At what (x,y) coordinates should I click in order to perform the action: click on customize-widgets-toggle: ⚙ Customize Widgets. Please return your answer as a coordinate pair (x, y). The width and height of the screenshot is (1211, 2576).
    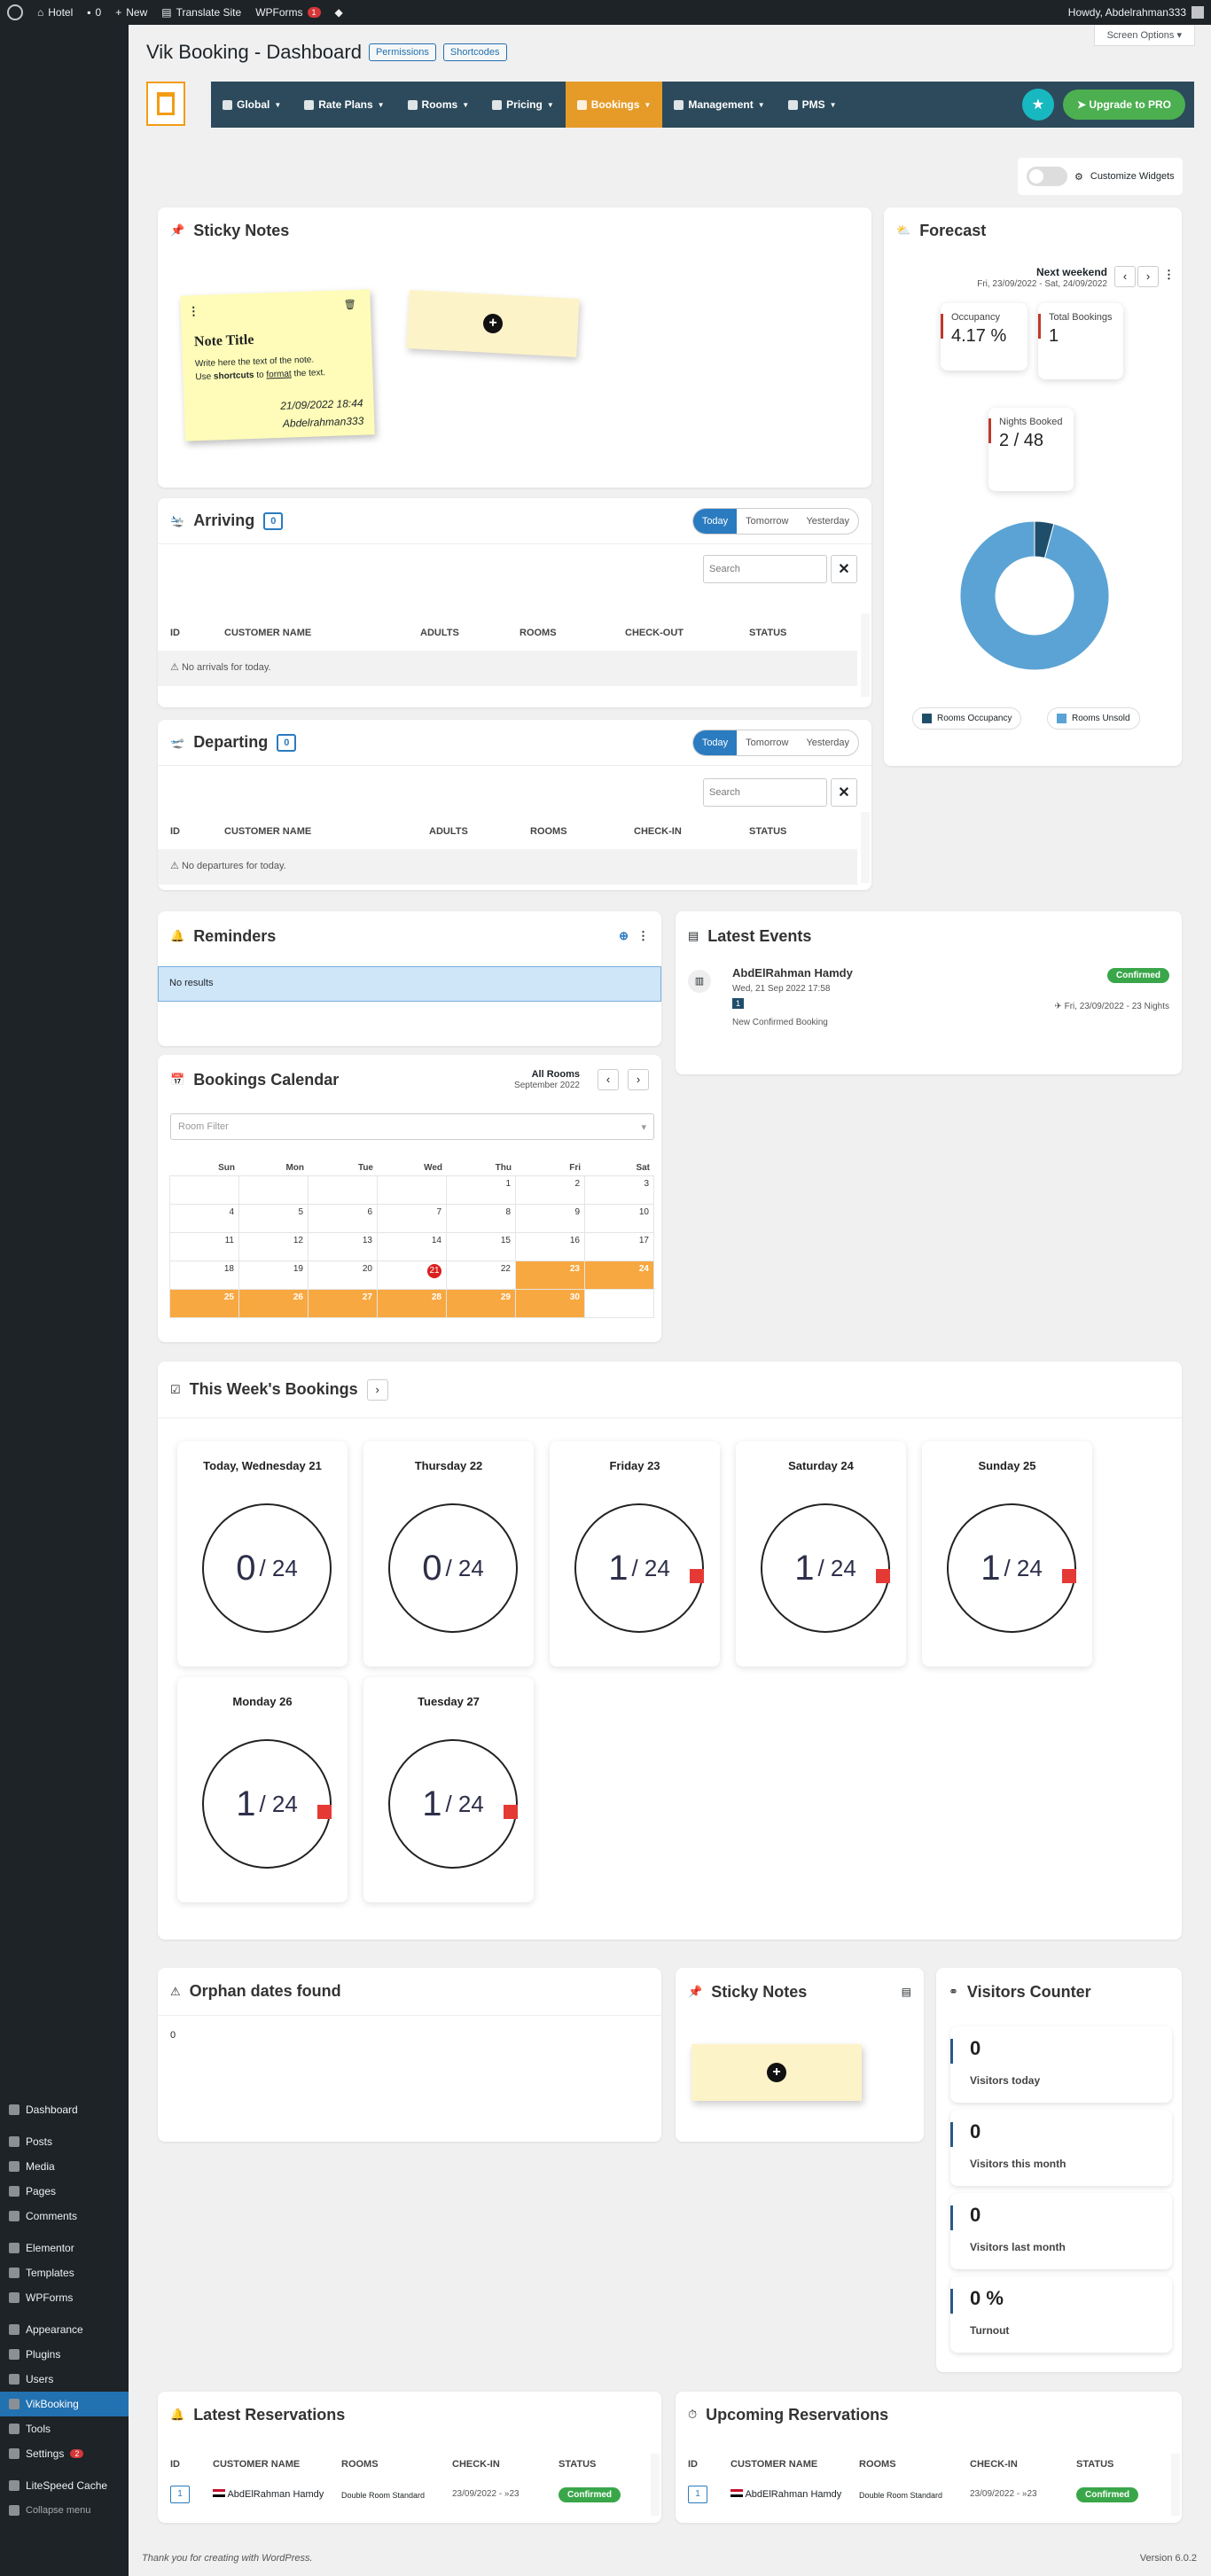
    Looking at the image, I should click on (1100, 176).